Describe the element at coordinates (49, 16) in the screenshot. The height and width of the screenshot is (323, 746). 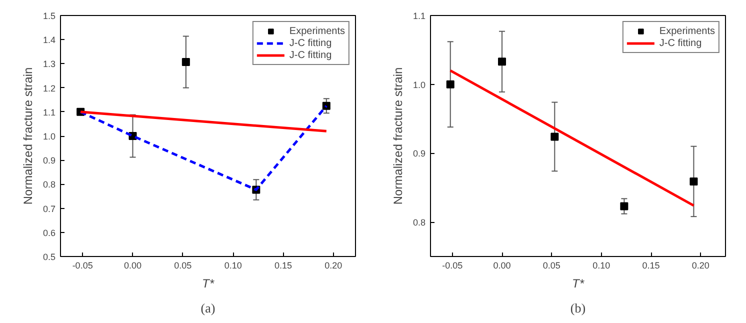
I see `y-tick-label: 1.5` at that location.